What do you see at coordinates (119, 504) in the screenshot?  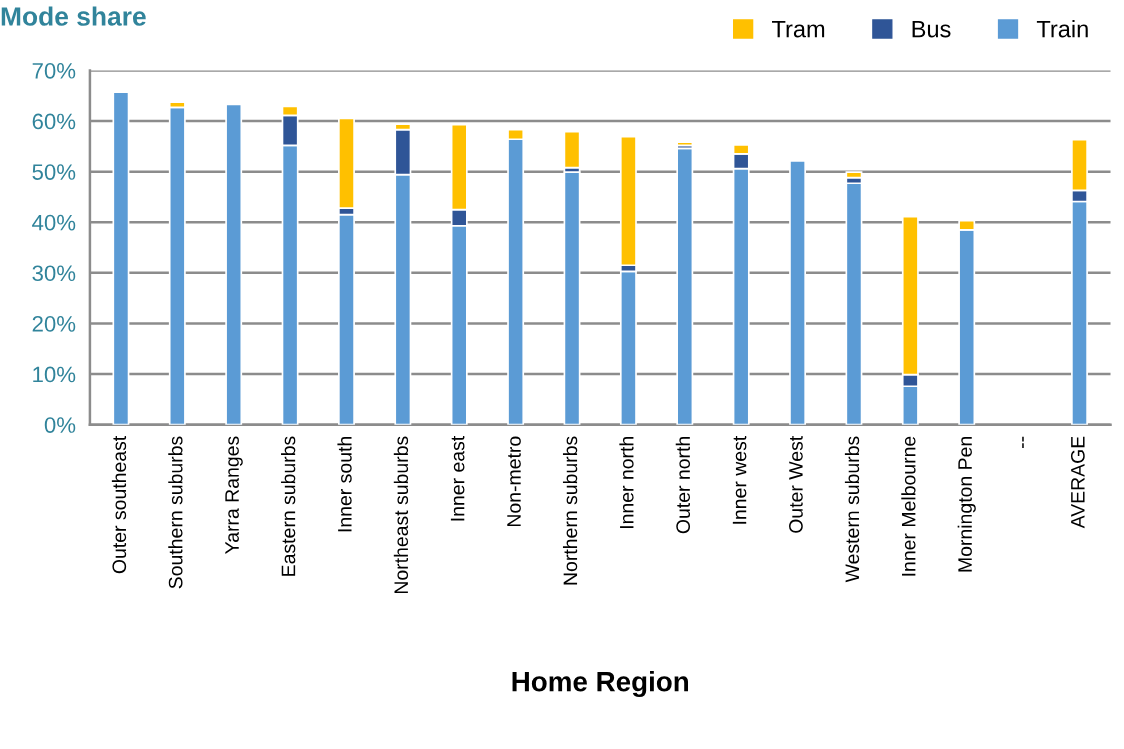 I see `x-tick-label: Outer southeast` at bounding box center [119, 504].